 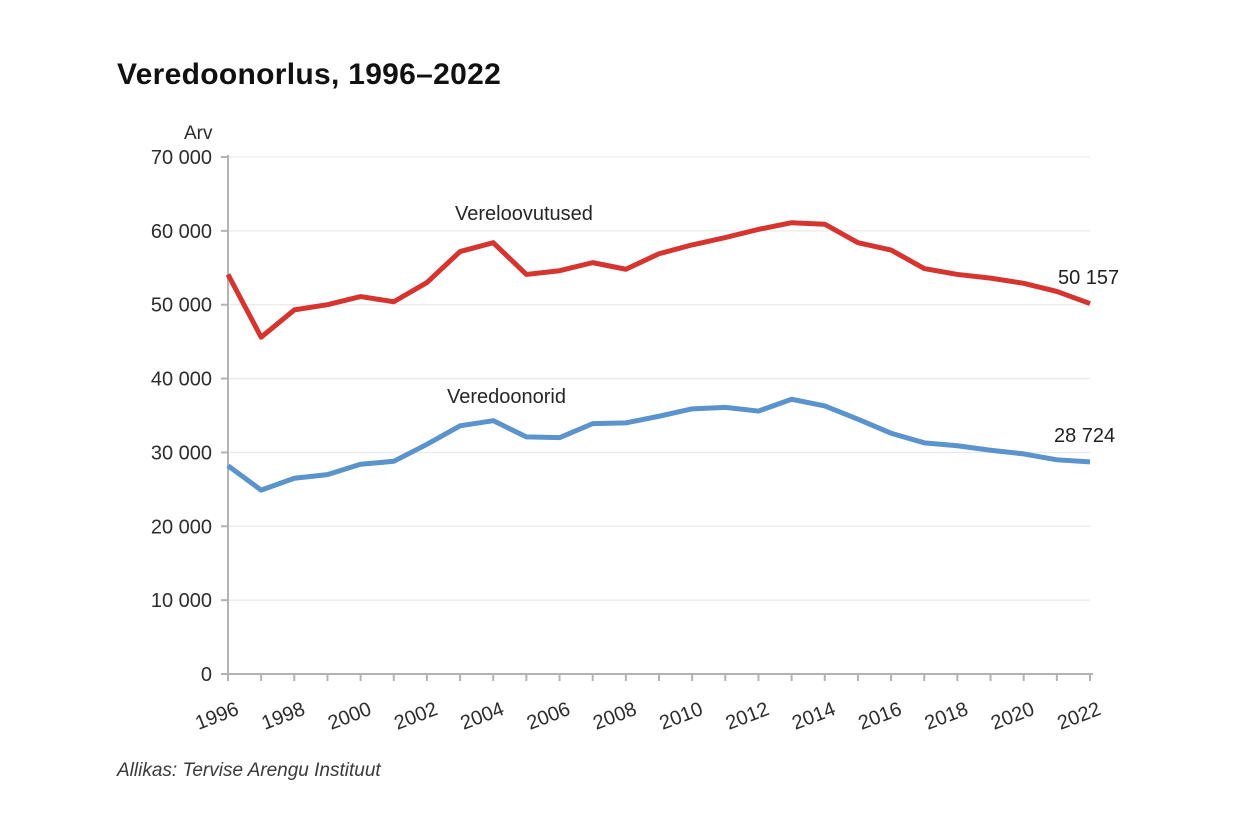 I want to click on series-label-veredoonorid: Veredoonorid, so click(x=506, y=397).